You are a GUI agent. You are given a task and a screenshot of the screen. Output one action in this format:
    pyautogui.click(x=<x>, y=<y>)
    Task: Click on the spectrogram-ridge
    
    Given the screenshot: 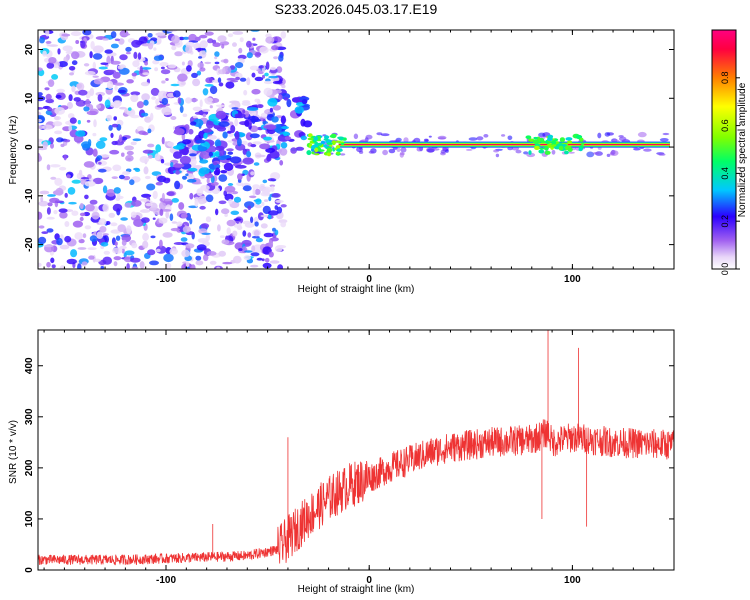 What is the action you would take?
    pyautogui.click(x=488, y=144)
    